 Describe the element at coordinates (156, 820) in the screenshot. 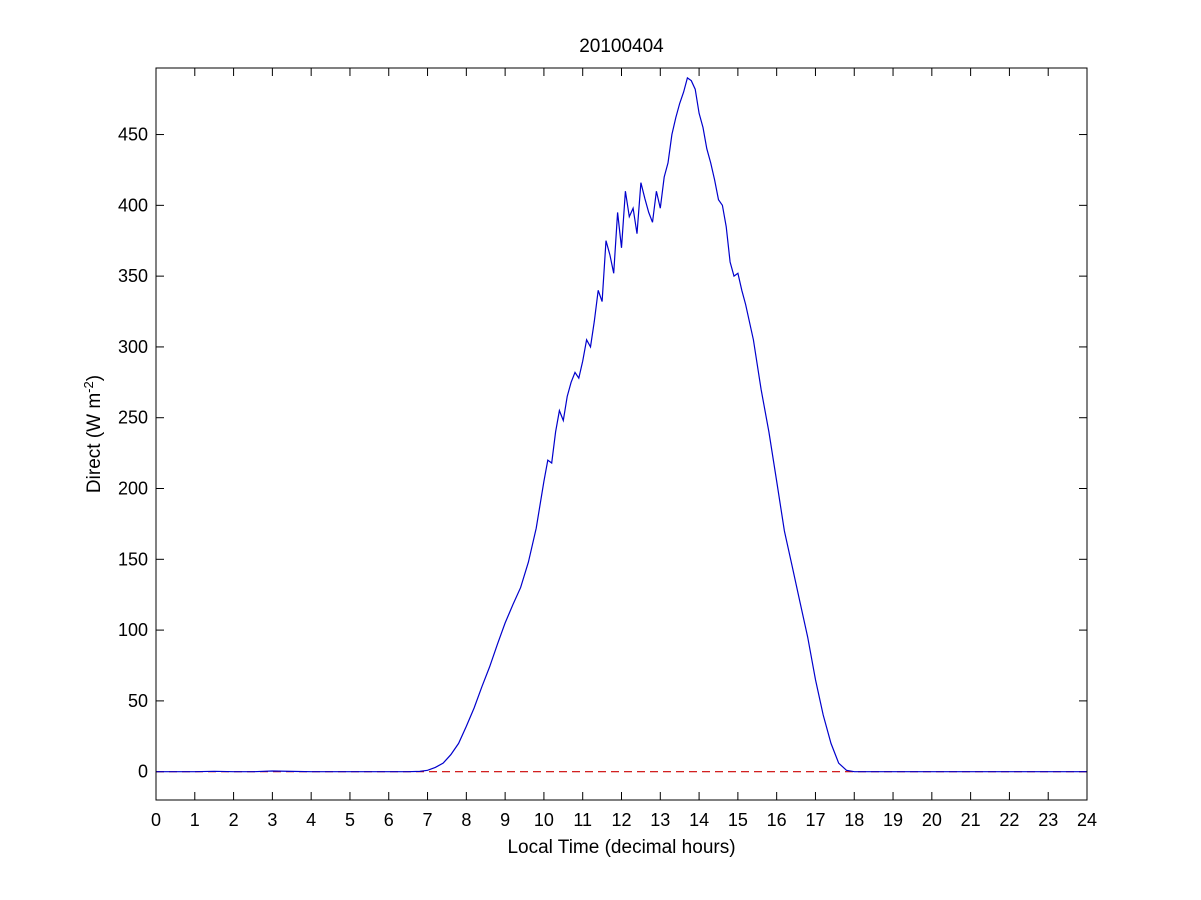

I see `x-tick-label: 0` at that location.